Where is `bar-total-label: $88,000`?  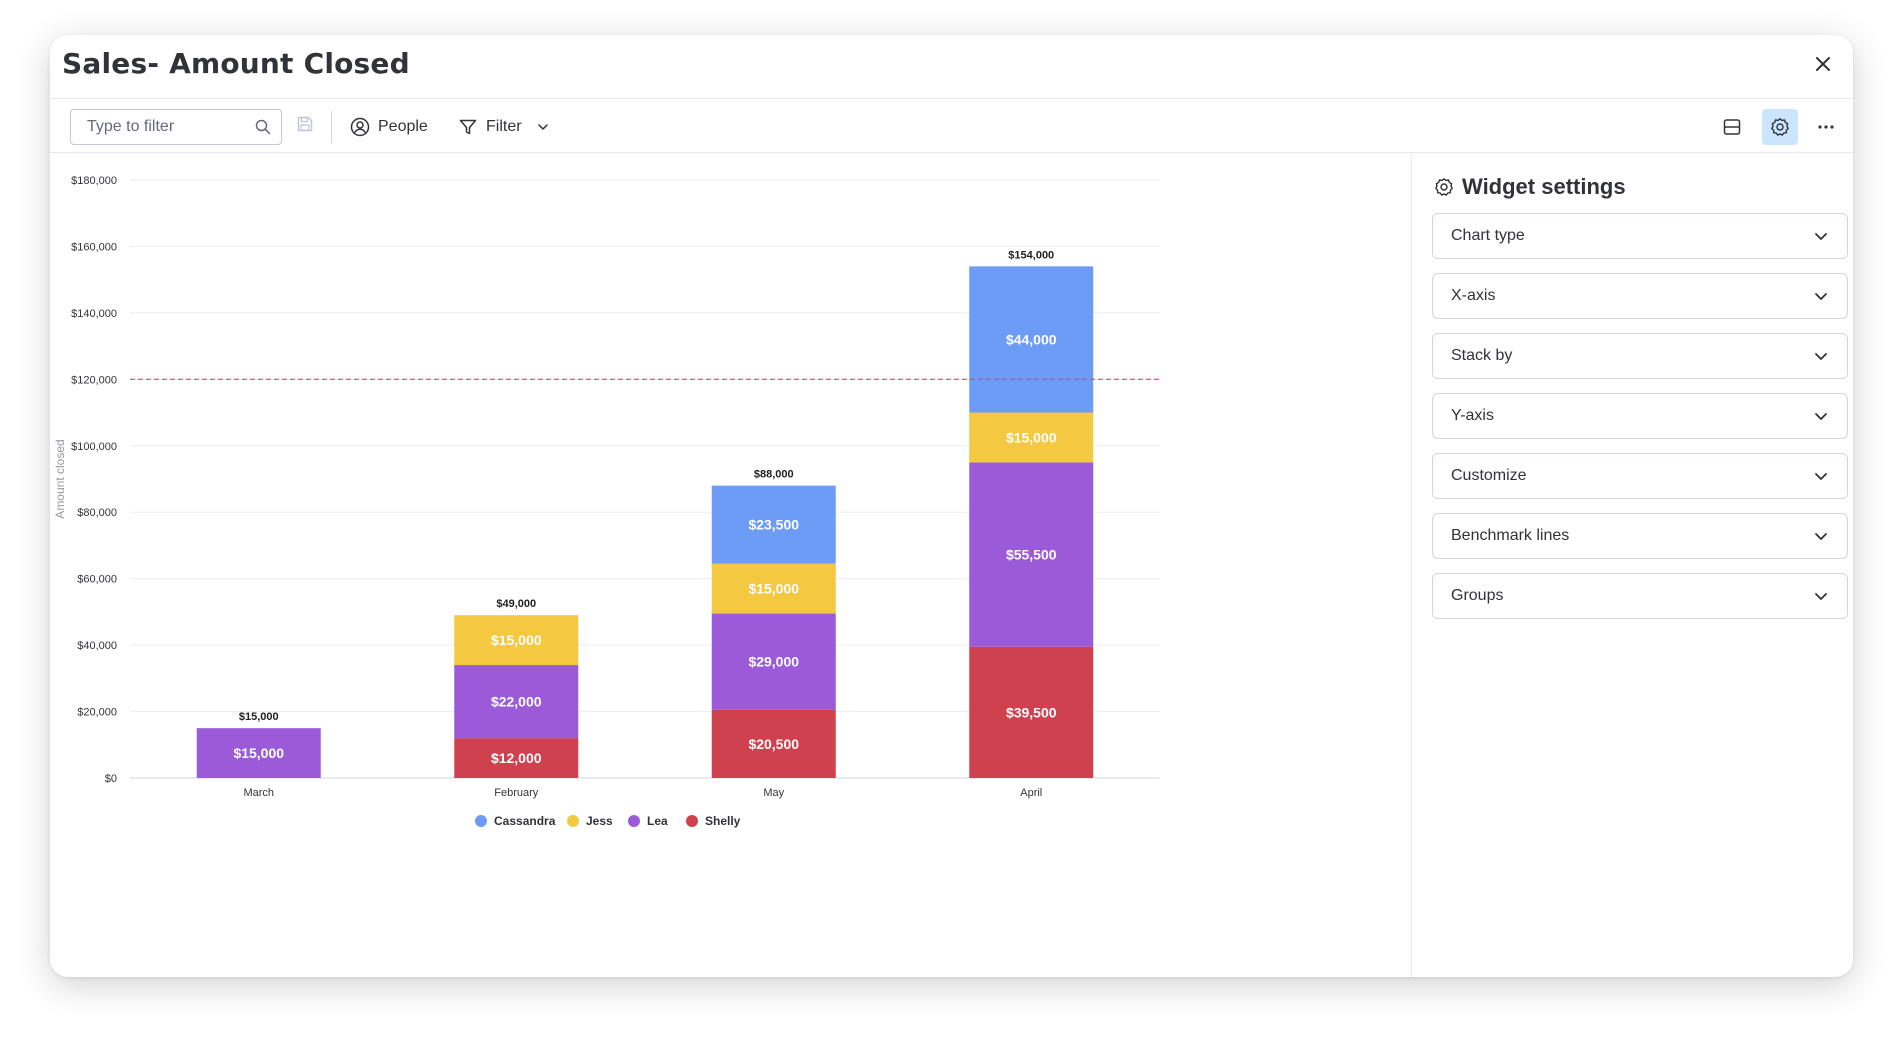
bar-total-label: $88,000 is located at coordinates (774, 475).